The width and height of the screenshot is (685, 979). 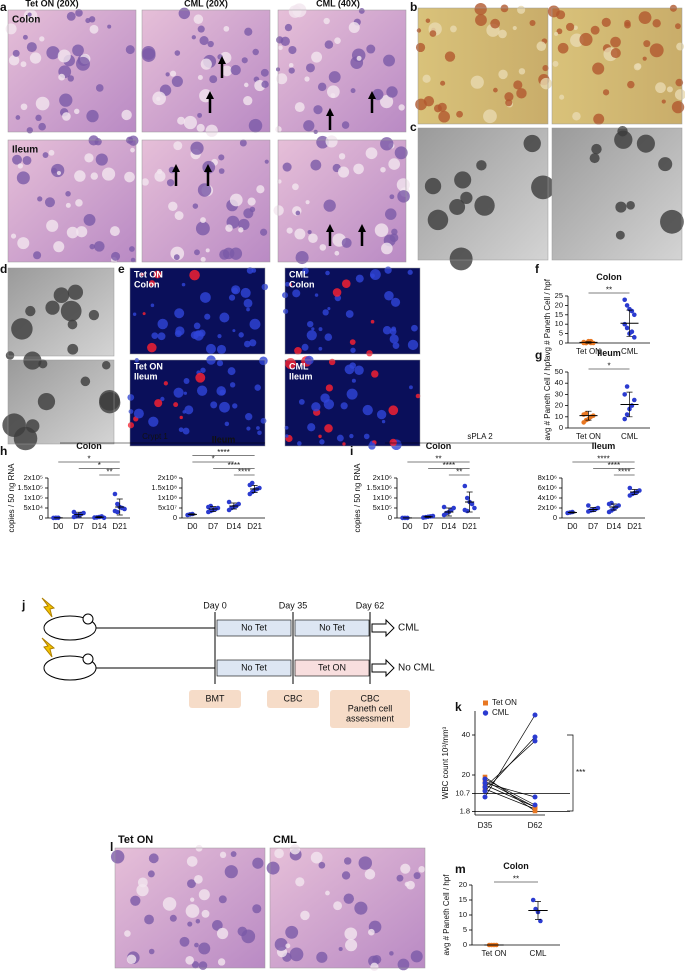 I want to click on chart-title: Colon, so click(x=439, y=446).